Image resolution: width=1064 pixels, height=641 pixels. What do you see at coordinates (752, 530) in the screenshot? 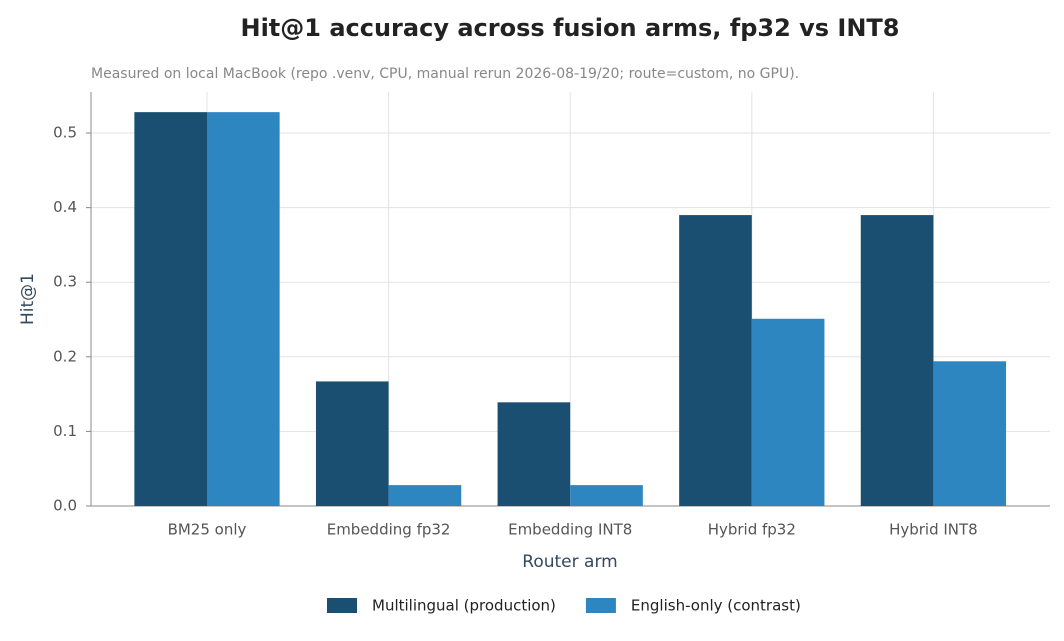
I see `x-tick-label: Hybrid fp32` at bounding box center [752, 530].